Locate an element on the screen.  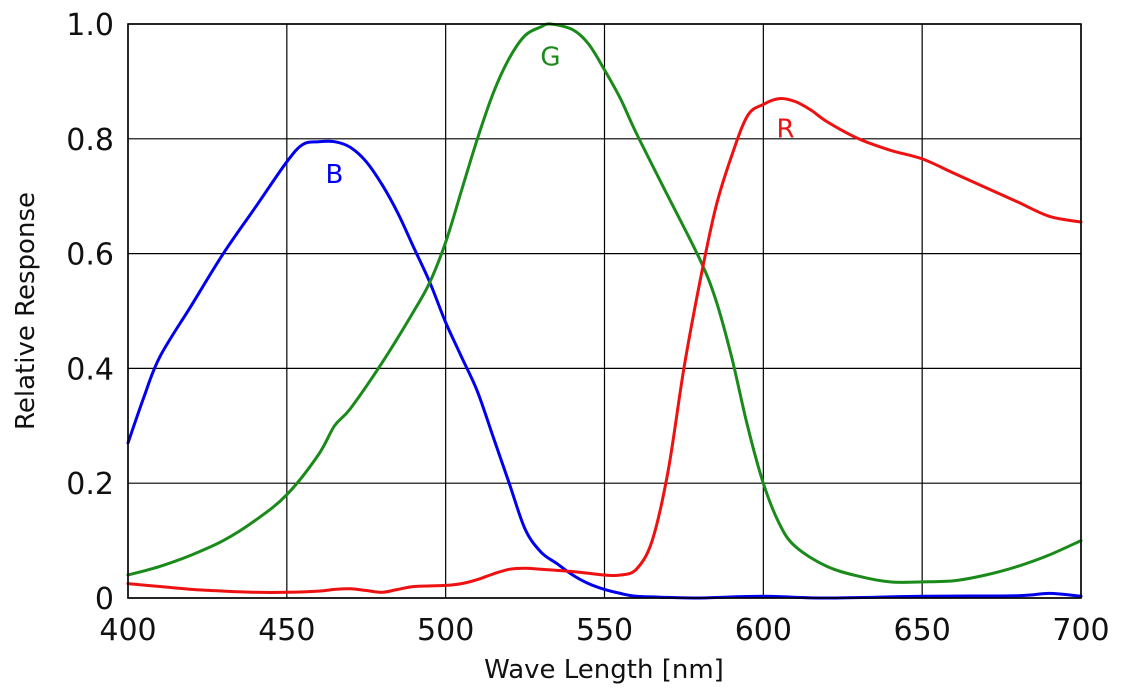
y-tick-label: 0.4 is located at coordinates (90, 369).